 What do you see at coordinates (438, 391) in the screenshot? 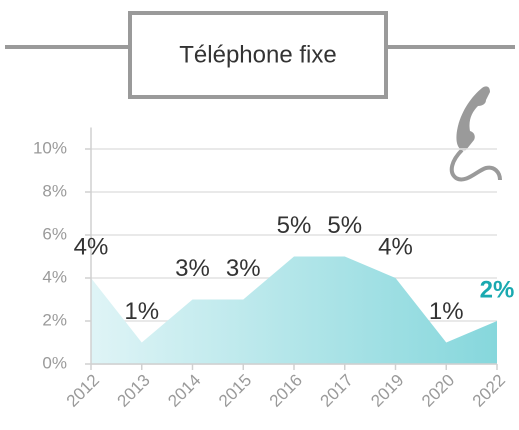
I see `x-tick-label: 2020` at bounding box center [438, 391].